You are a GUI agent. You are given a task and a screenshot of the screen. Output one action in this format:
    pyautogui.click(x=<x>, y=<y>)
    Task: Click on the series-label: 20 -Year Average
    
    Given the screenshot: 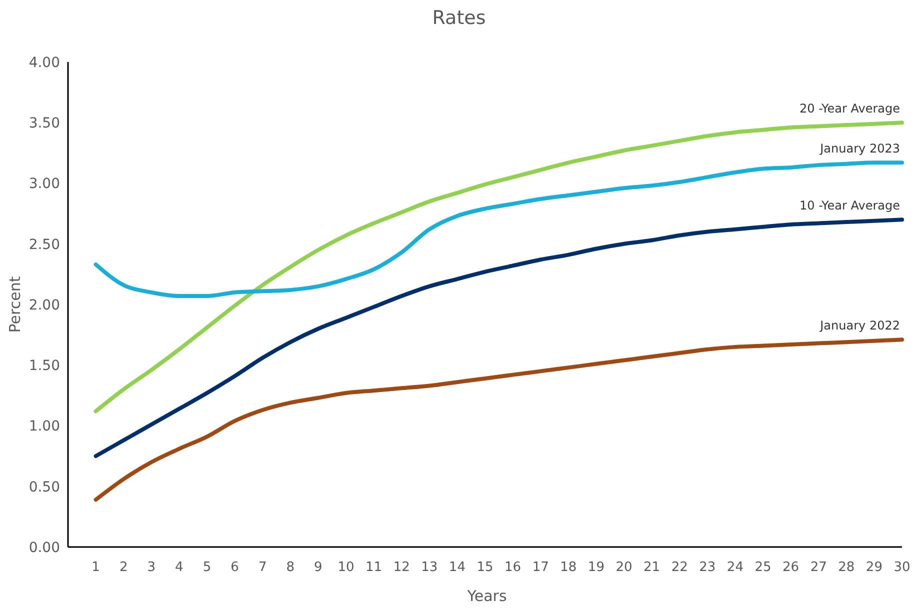 What is the action you would take?
    pyautogui.click(x=850, y=109)
    